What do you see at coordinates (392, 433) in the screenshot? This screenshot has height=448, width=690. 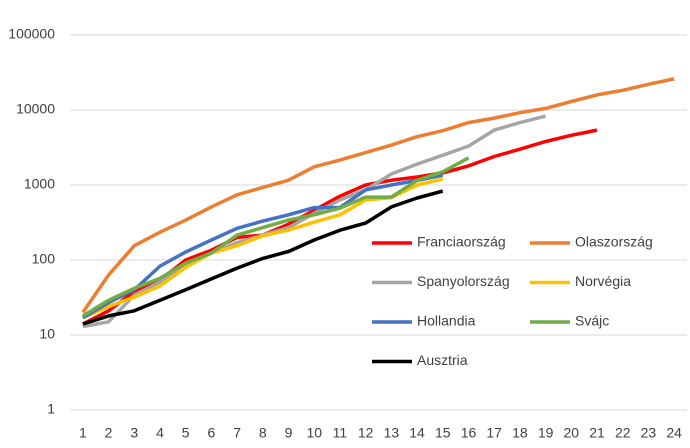 I see `x-tick-label: 13` at bounding box center [392, 433].